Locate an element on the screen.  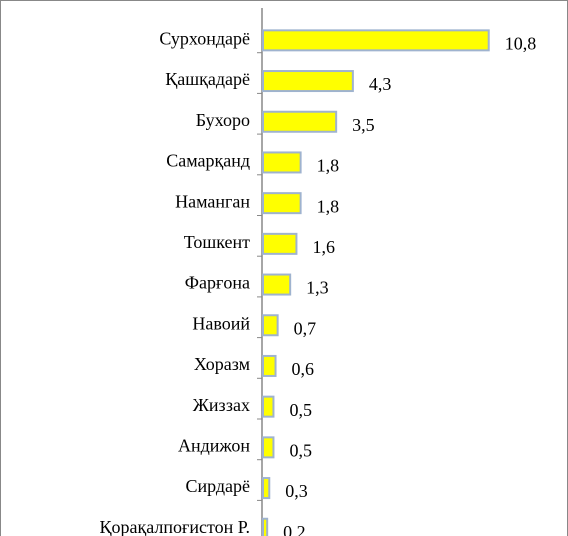
category-label: Жиззах is located at coordinates (221, 405).